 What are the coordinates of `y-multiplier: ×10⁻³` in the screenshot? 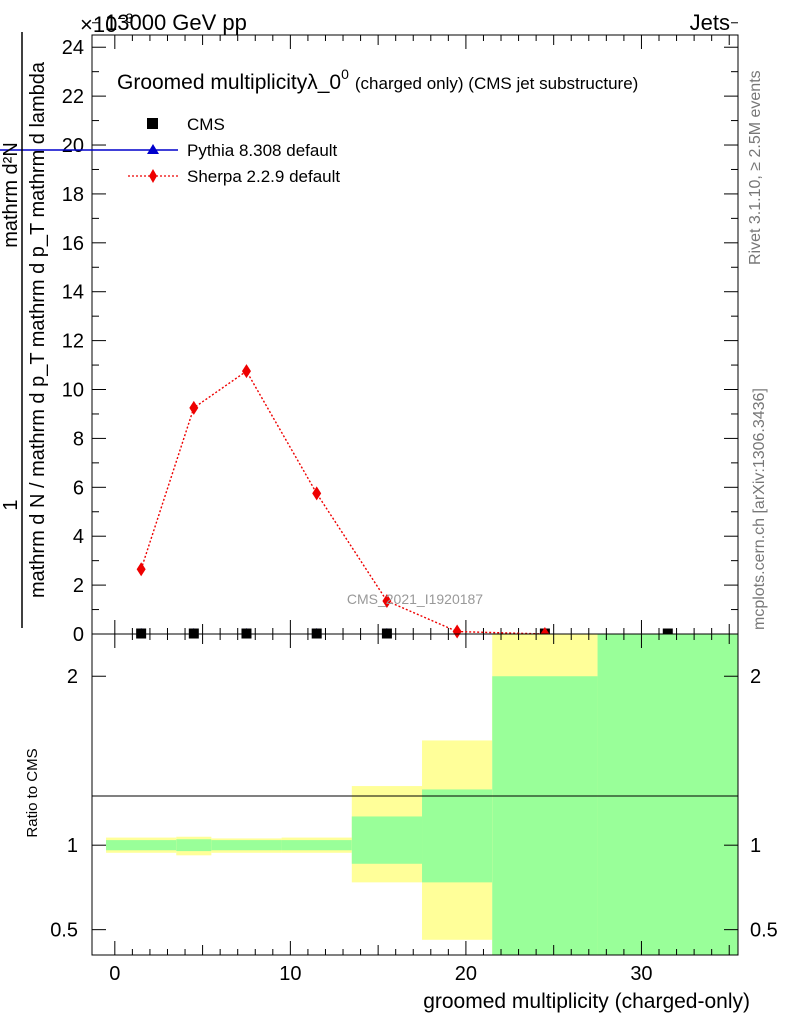 It's located at (107, 23).